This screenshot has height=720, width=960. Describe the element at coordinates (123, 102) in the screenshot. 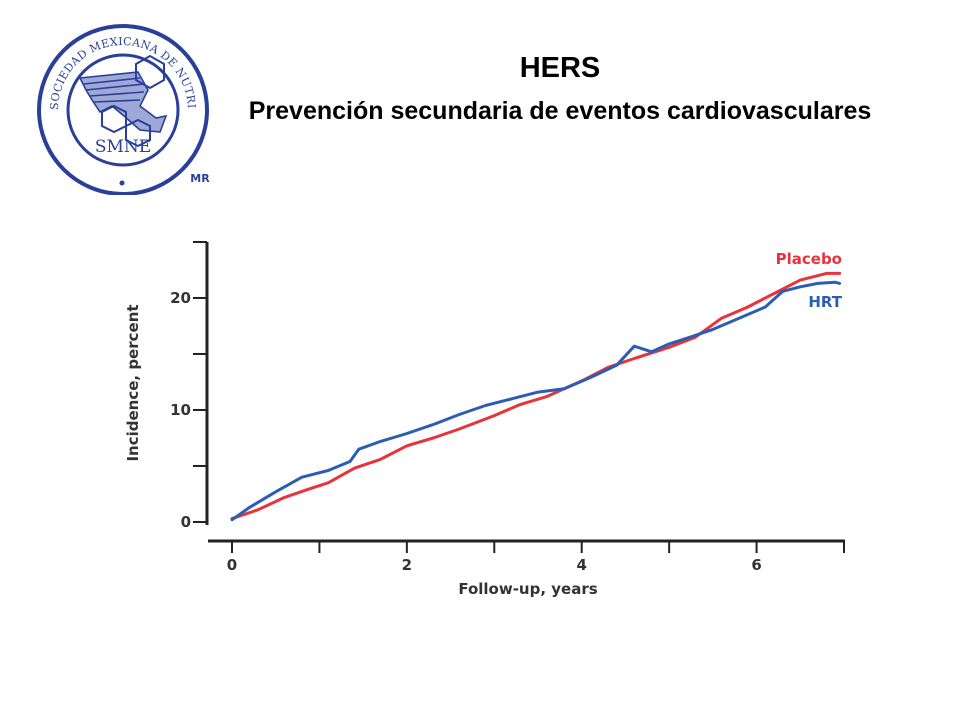

I see `map-of-mexico-icon` at that location.